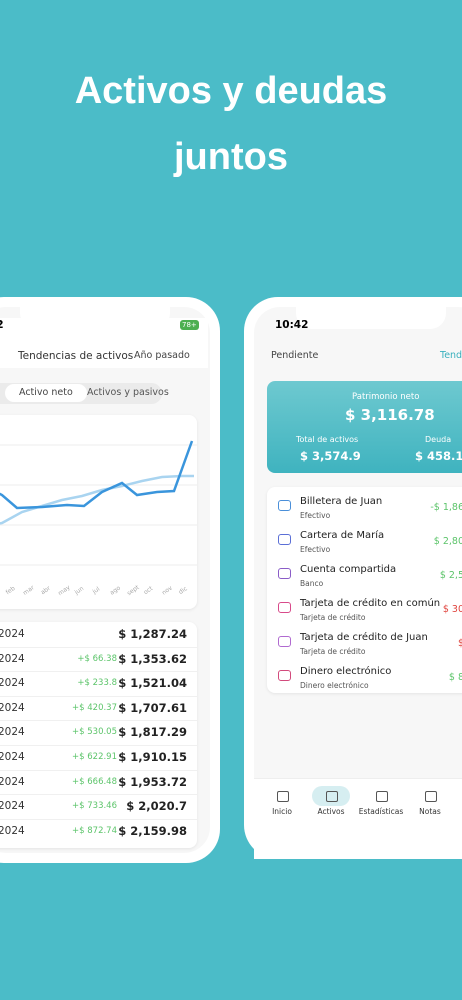 This screenshot has width=462, height=1000. What do you see at coordinates (292, 325) in the screenshot?
I see `status-time: 10:42` at bounding box center [292, 325].